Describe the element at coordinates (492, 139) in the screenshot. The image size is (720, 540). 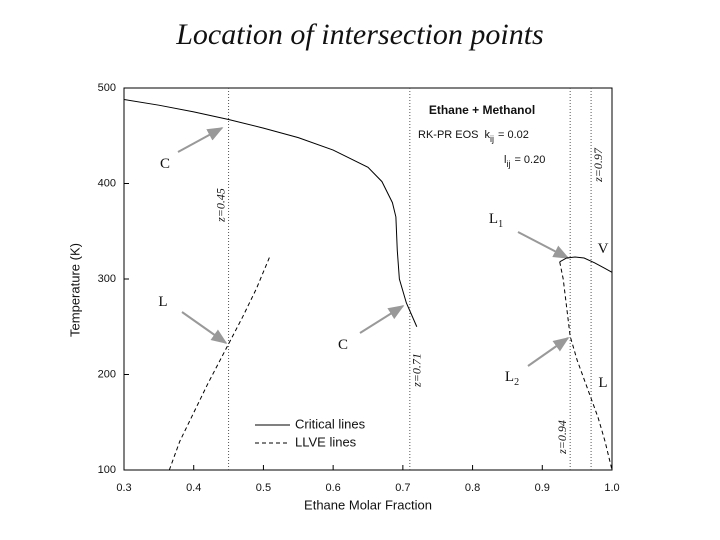
I see `k-sub: ij` at that location.